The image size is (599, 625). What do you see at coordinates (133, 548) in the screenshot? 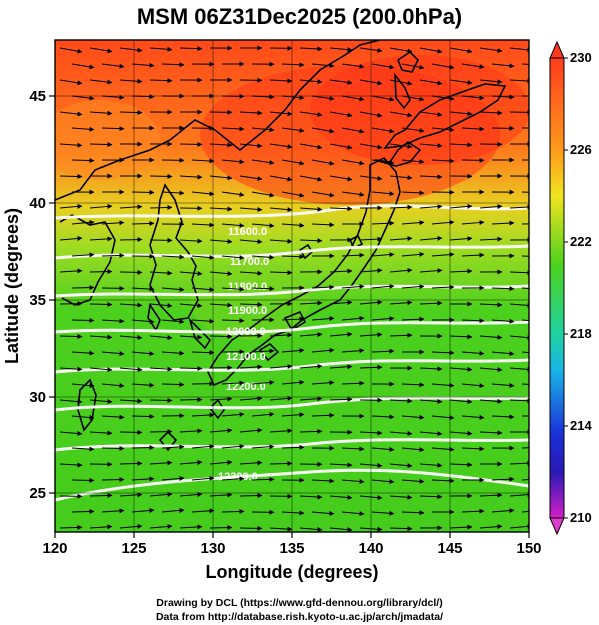
I see `x-tick-label: 125` at bounding box center [133, 548].